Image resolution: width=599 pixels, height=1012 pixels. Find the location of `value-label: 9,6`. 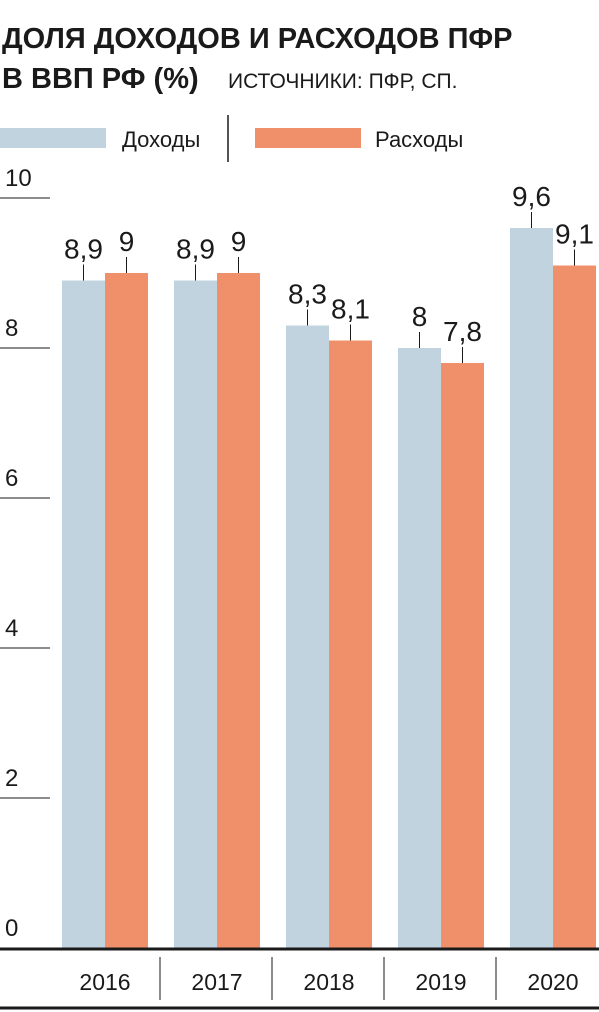

value-label: 9,6 is located at coordinates (531, 196).